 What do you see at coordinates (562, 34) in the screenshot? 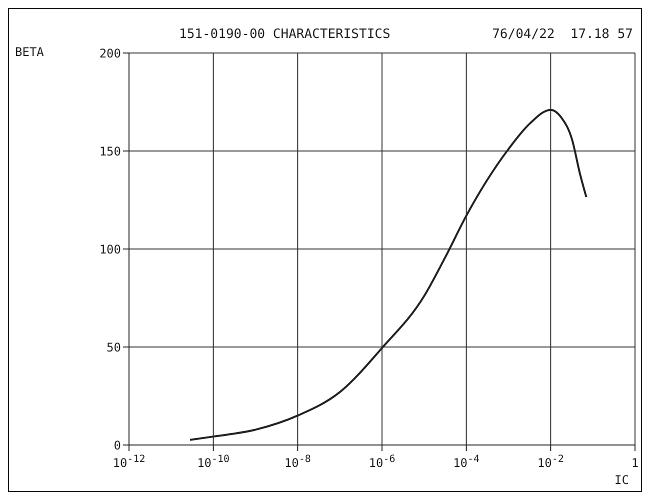
I see `text: 76/04/22 17.18 57` at bounding box center [562, 34].